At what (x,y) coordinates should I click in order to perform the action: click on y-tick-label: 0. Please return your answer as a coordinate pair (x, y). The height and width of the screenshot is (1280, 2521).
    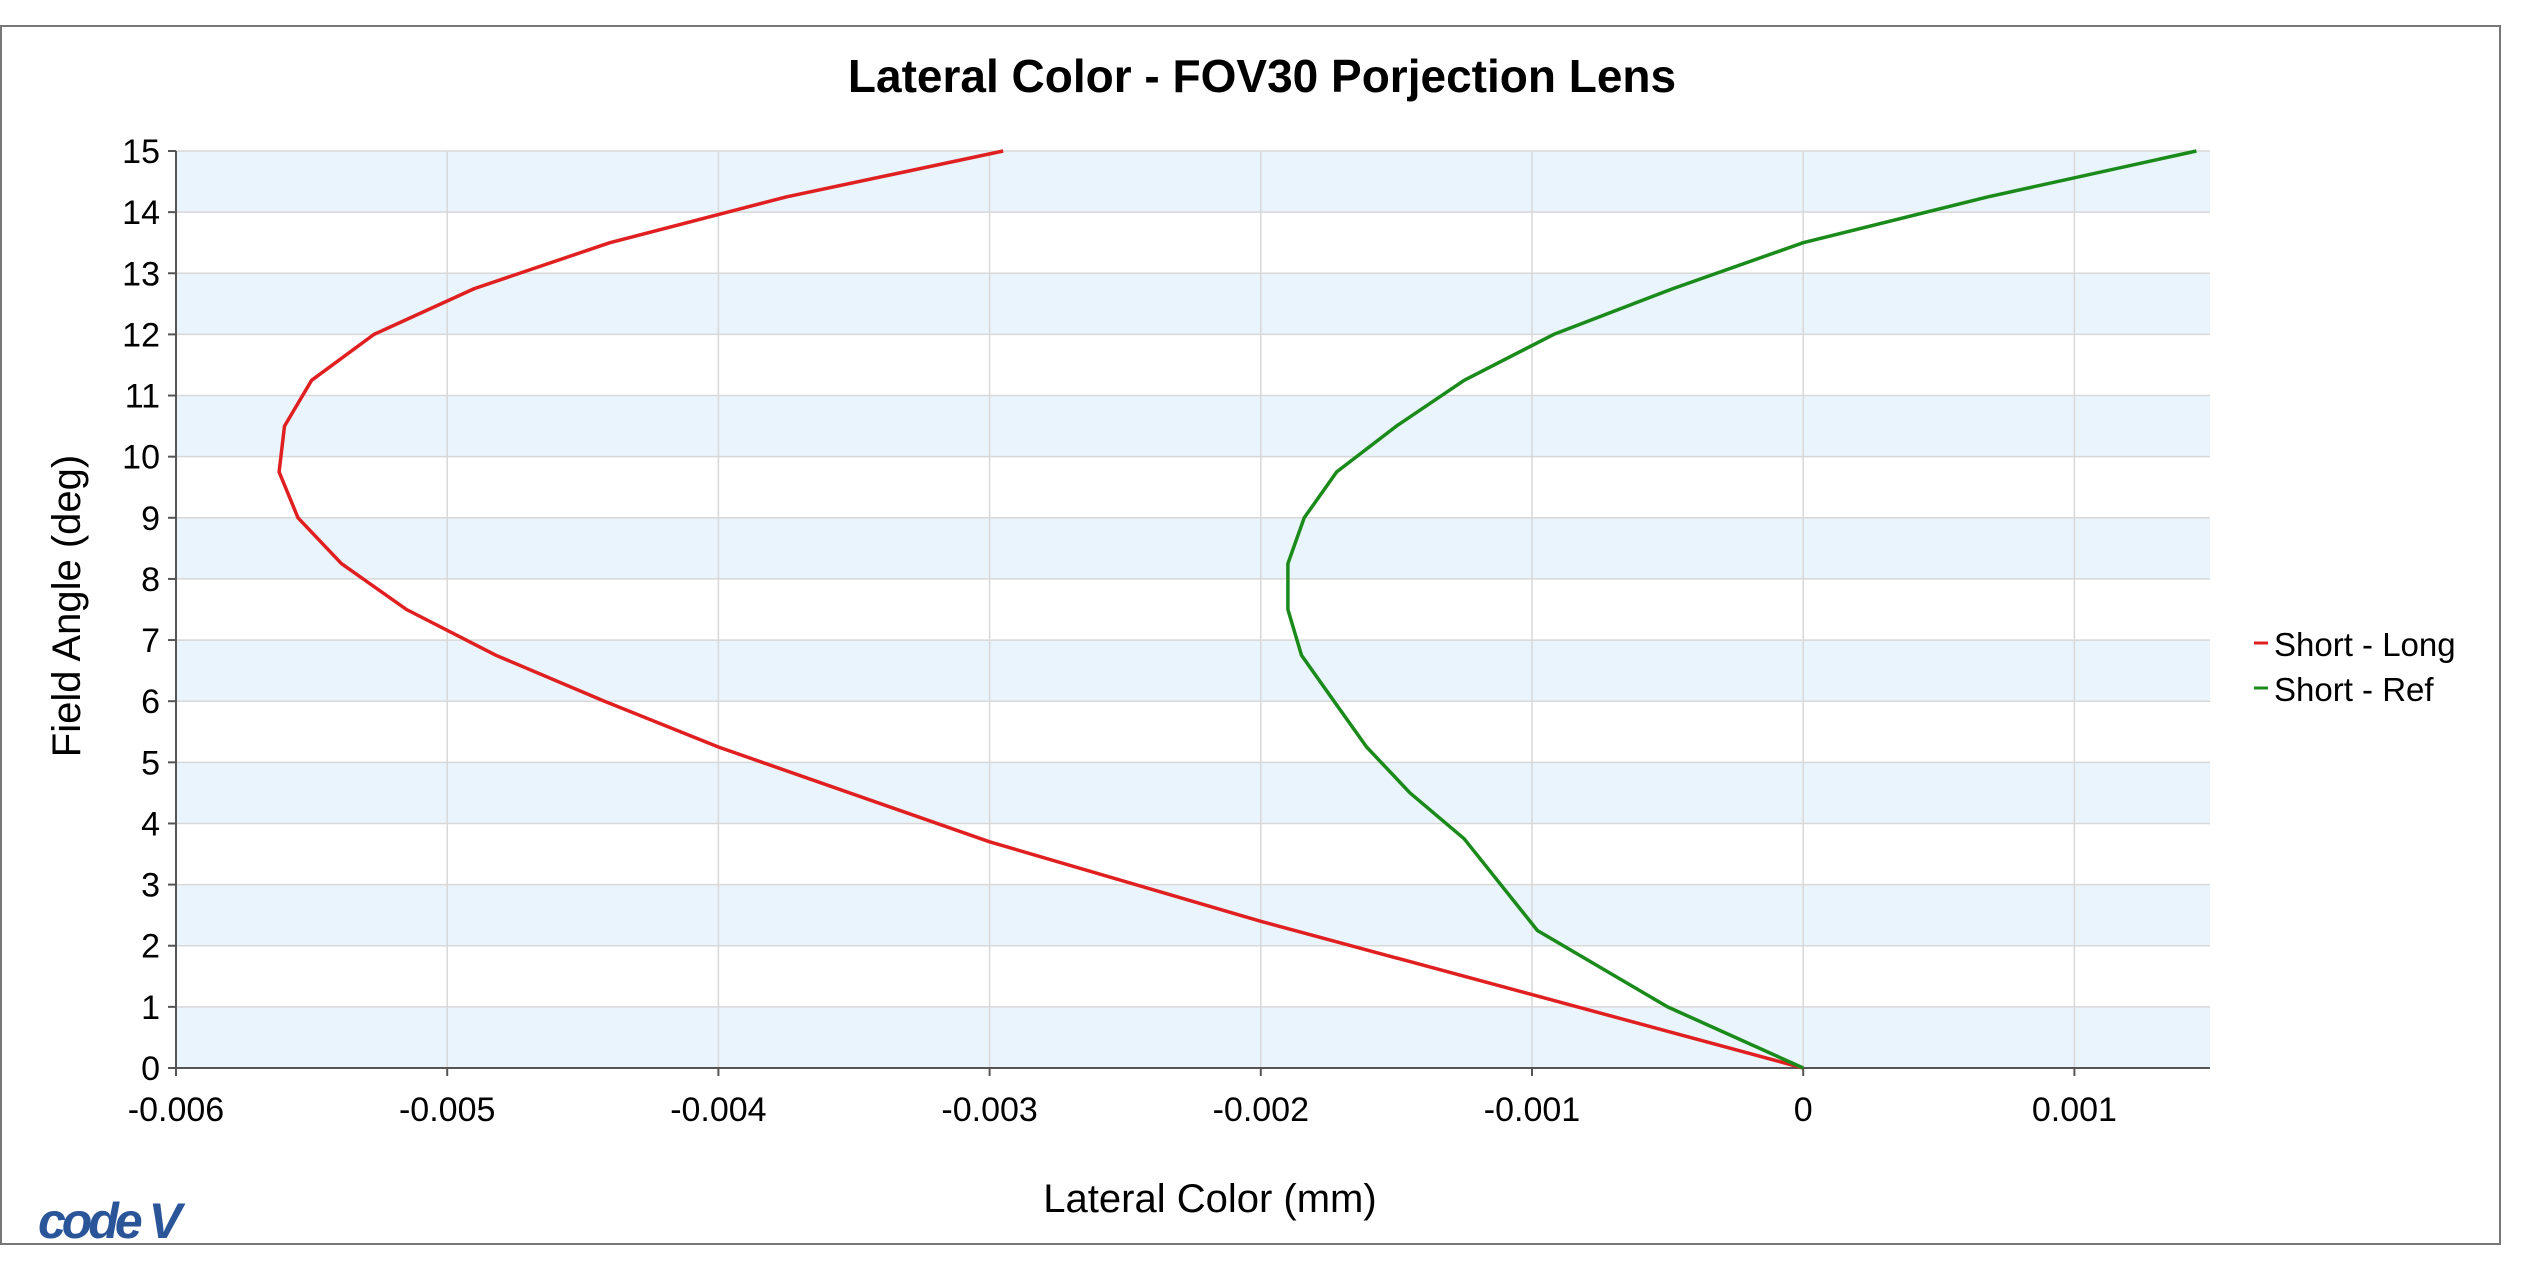
    Looking at the image, I should click on (150, 1069).